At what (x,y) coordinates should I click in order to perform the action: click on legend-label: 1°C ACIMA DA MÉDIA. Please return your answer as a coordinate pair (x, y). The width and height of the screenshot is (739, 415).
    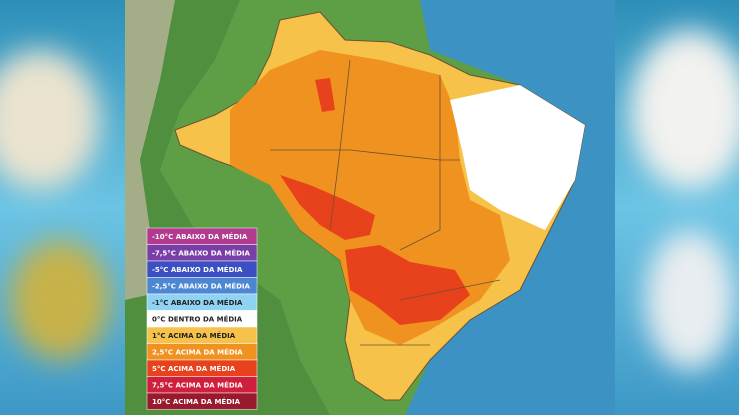
    Looking at the image, I should click on (194, 335).